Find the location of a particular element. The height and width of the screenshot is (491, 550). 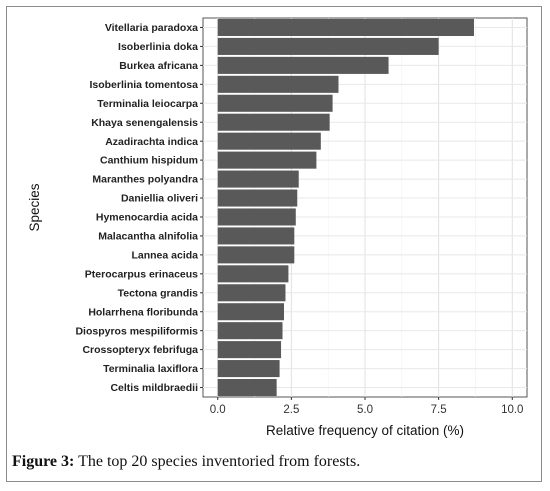

y-tick-label: Isoberlinia doka is located at coordinates (158, 47).